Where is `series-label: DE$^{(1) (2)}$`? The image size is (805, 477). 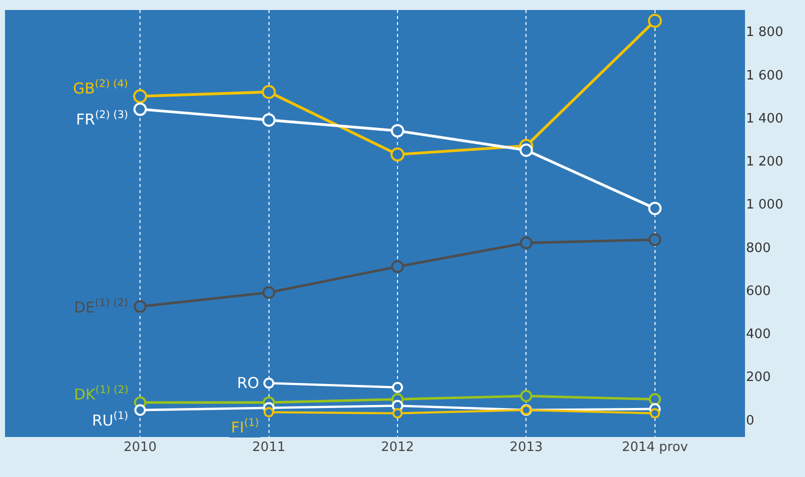 series-label: DE$^{(1) (2)}$ is located at coordinates (101, 306).